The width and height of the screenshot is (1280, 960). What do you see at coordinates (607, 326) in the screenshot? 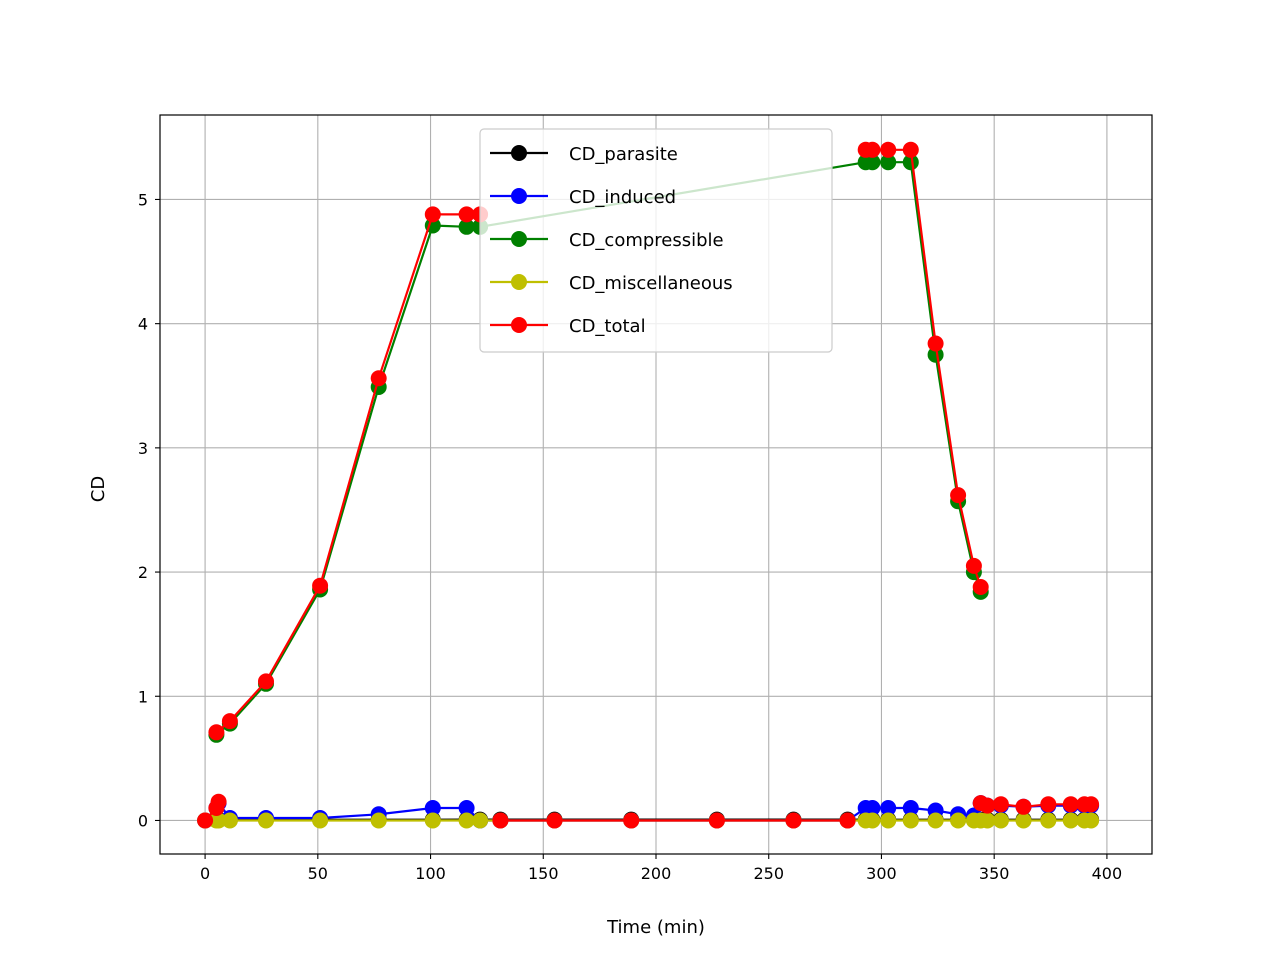
I see `legend-label: CD_total` at bounding box center [607, 326].